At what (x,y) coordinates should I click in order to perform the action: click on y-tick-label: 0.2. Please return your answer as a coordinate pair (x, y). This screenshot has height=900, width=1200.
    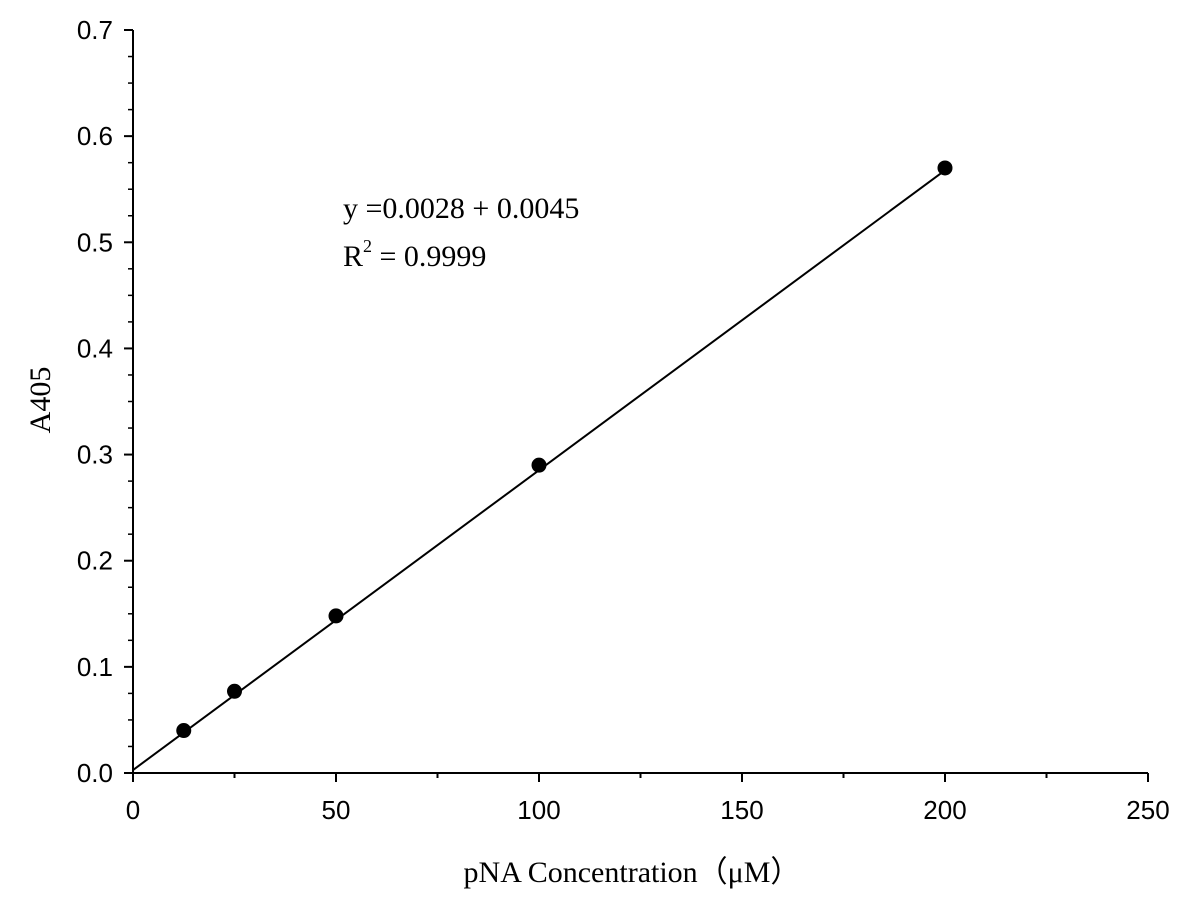
    Looking at the image, I should click on (95, 561).